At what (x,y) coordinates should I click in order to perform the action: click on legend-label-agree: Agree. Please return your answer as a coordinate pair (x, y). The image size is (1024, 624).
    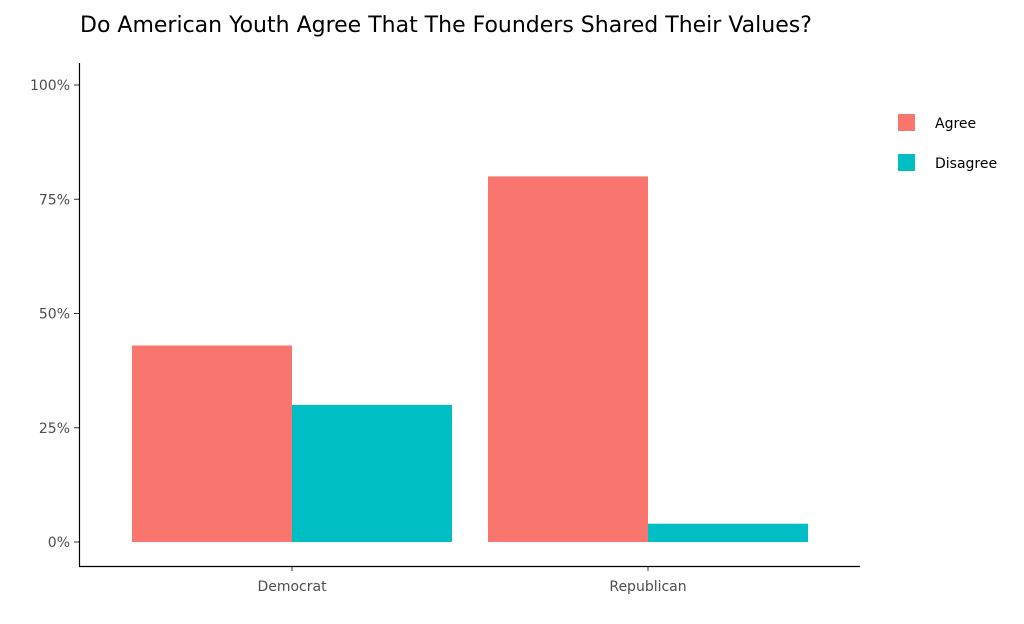
    Looking at the image, I should click on (955, 124).